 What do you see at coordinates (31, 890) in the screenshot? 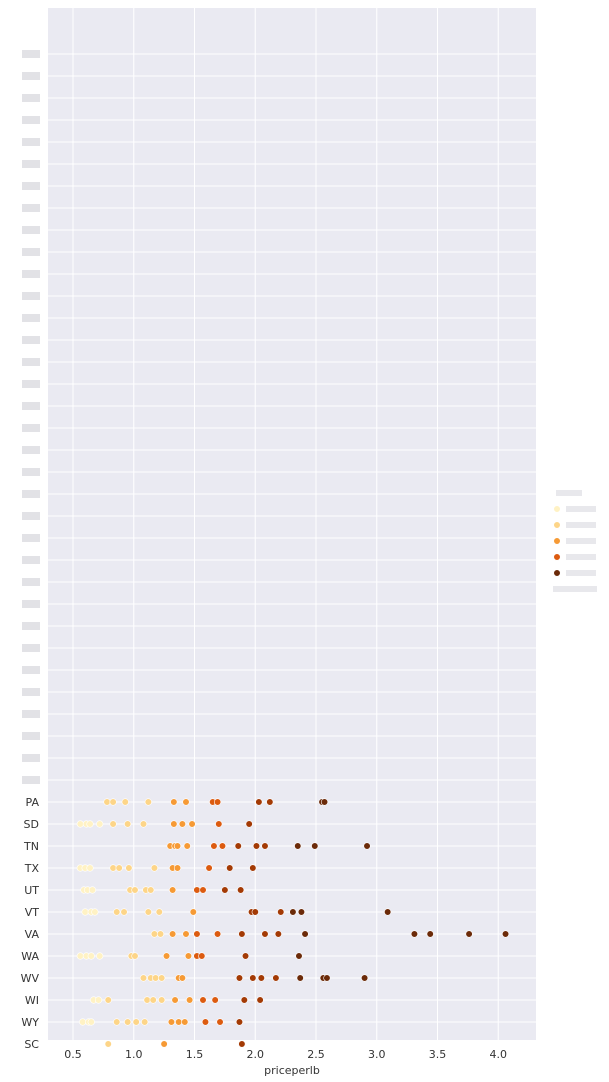
I see `y-tick-label: UT` at bounding box center [31, 890].